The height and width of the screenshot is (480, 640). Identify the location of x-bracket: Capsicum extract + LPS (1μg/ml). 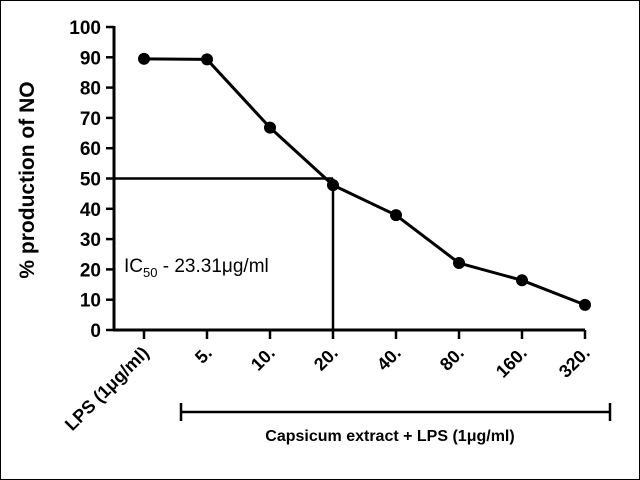
(395, 424).